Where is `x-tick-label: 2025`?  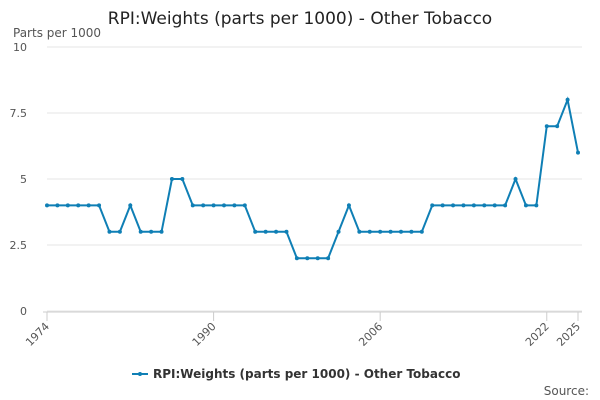 x-tick-label: 2025 is located at coordinates (568, 334).